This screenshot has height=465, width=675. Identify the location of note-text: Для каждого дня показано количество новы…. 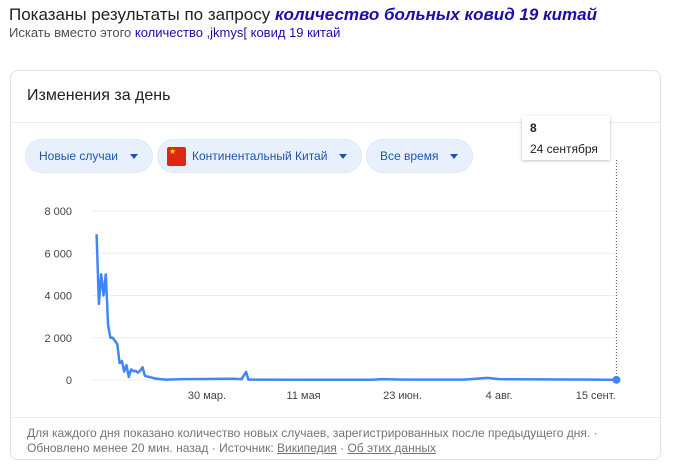
(309, 433).